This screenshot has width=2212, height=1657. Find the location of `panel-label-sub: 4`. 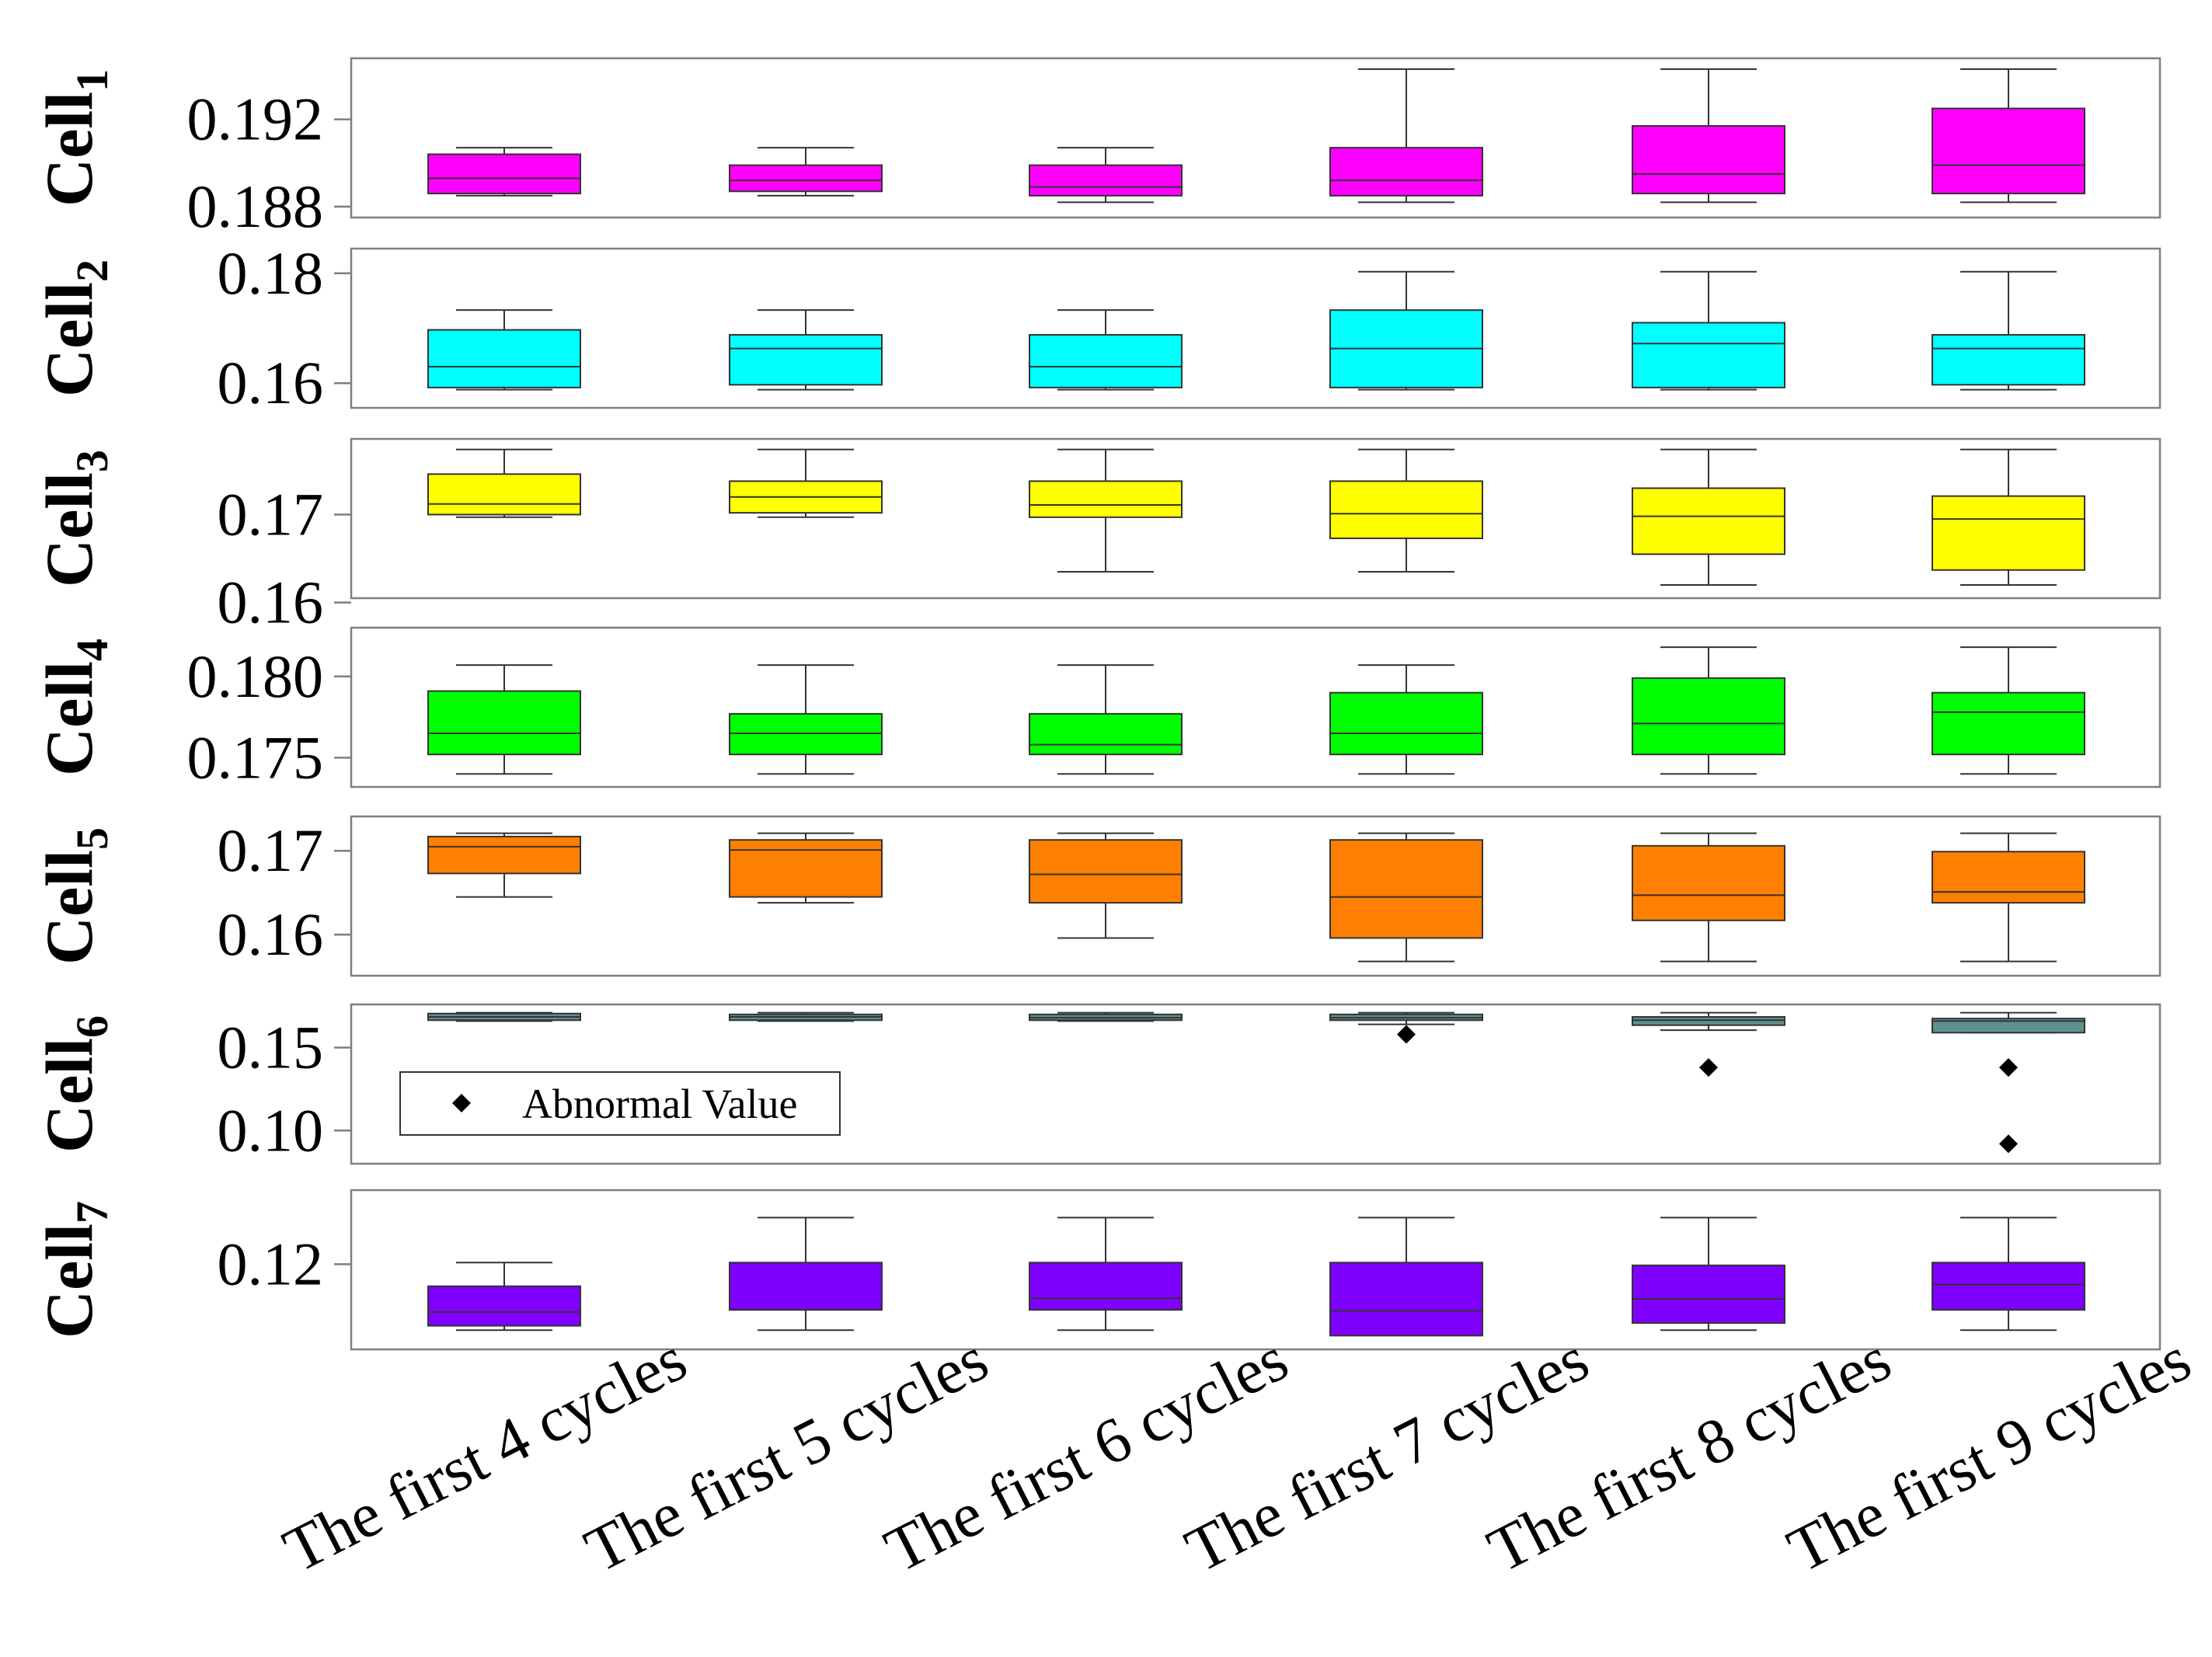

panel-label-sub: 4 is located at coordinates (92, 650).